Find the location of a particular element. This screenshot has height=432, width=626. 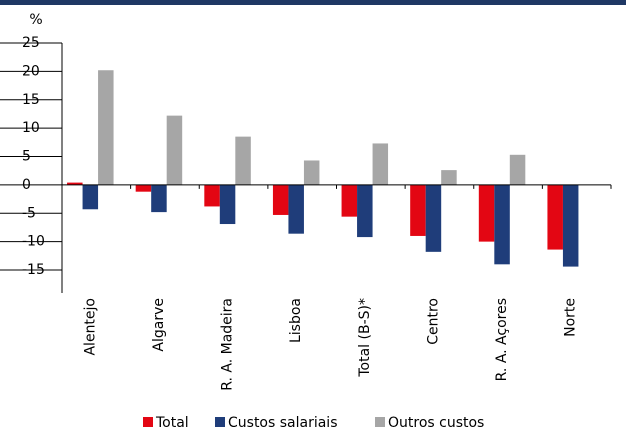

legend-label: Outros custos is located at coordinates (436, 423).